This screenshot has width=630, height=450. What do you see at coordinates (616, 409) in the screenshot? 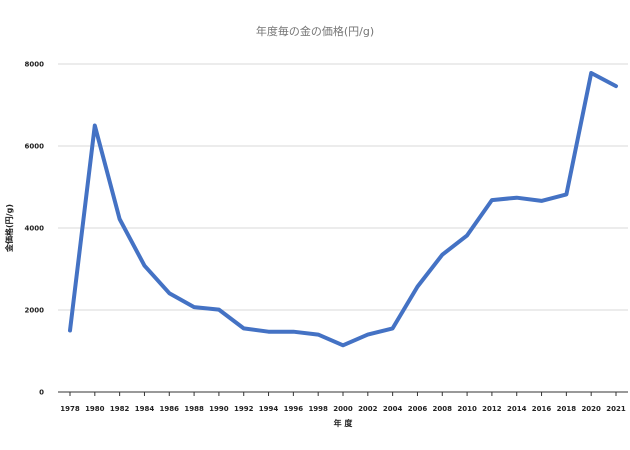
I see `x-tick-label: 2021` at bounding box center [616, 409].